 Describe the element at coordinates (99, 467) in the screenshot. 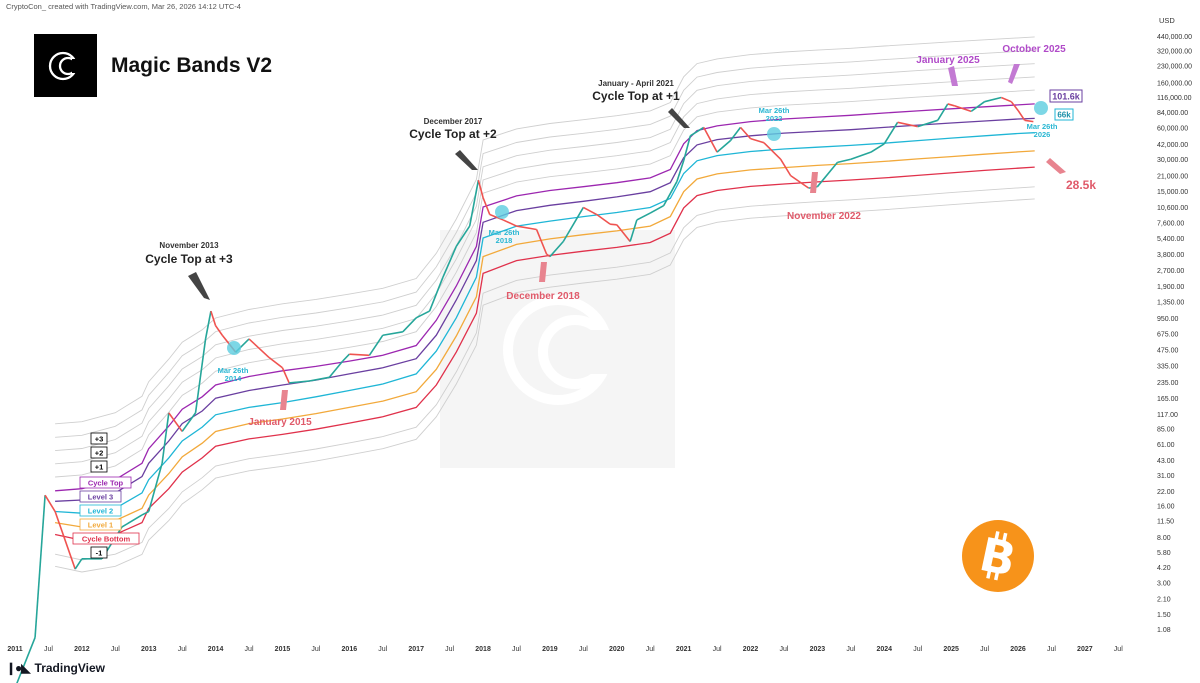

I see `label-plus1: +1` at that location.